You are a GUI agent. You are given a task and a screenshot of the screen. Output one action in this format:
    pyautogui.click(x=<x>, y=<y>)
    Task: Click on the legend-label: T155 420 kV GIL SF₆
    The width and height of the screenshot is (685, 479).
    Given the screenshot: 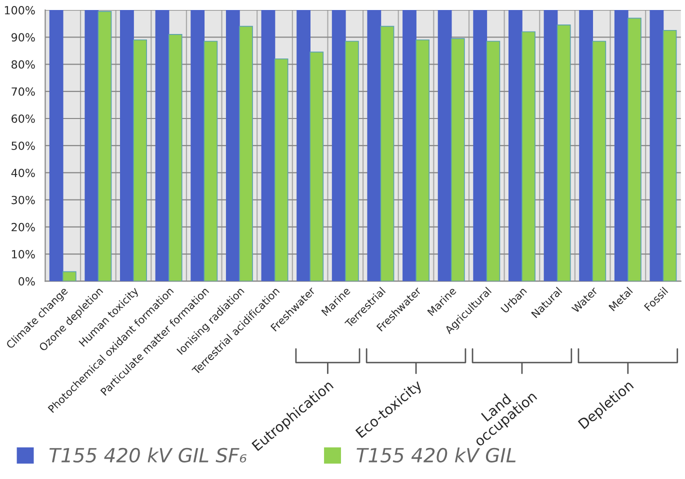 What is the action you would take?
    pyautogui.click(x=147, y=455)
    